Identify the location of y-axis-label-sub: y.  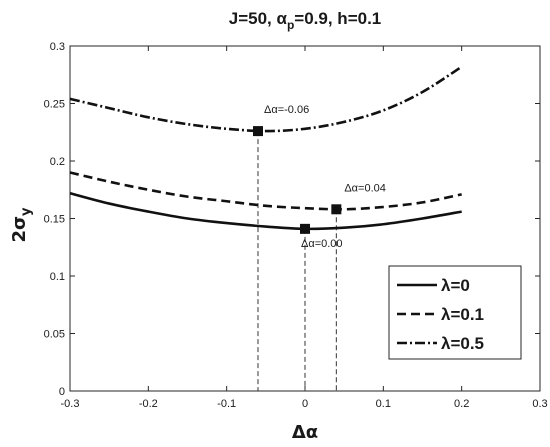
(26, 211).